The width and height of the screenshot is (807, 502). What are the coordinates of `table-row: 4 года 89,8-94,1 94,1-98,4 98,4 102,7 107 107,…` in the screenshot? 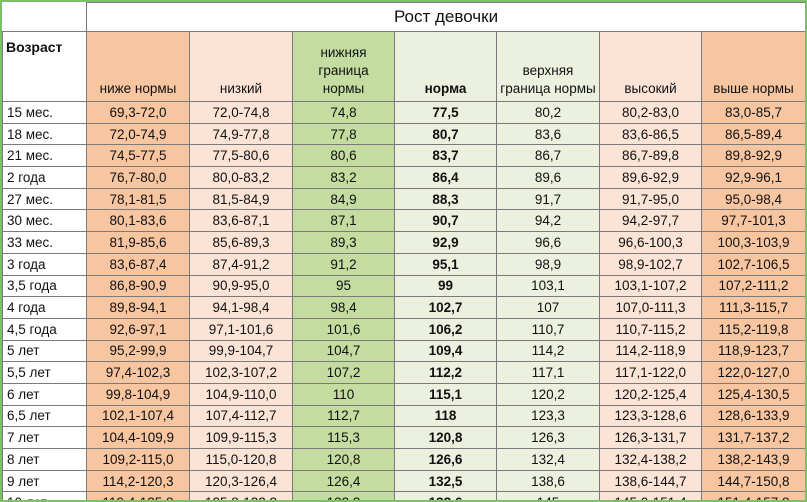 It's located at (403, 307).